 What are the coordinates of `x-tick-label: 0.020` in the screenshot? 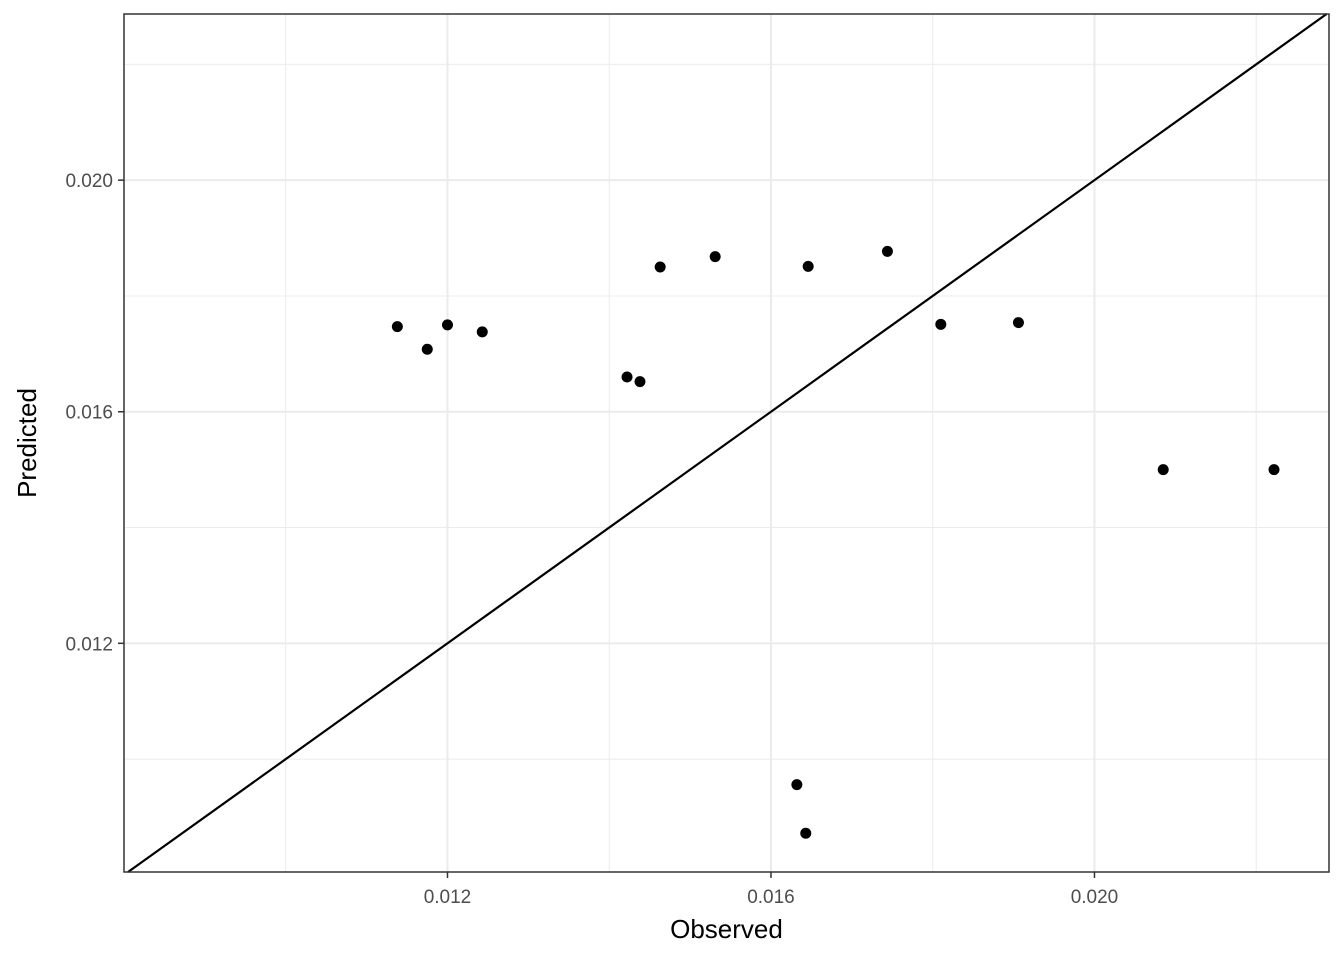 It's located at (1095, 897).